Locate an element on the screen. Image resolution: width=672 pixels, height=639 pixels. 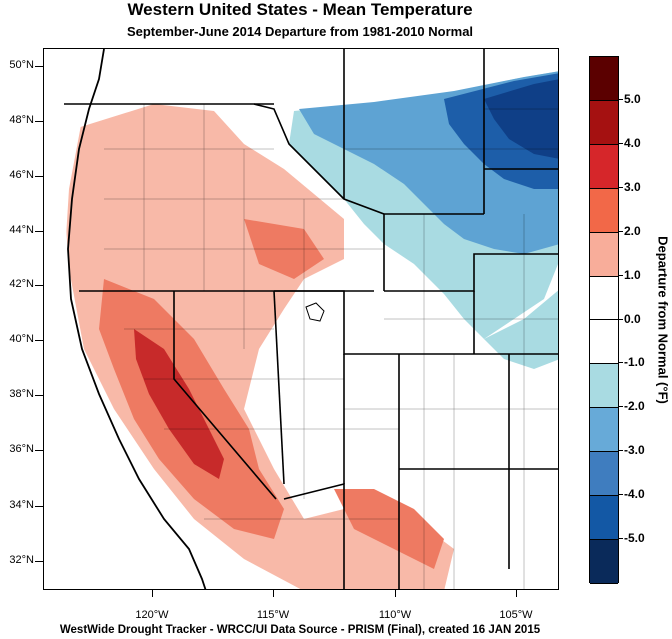
colorbar-label: 4.0 is located at coordinates (632, 142).